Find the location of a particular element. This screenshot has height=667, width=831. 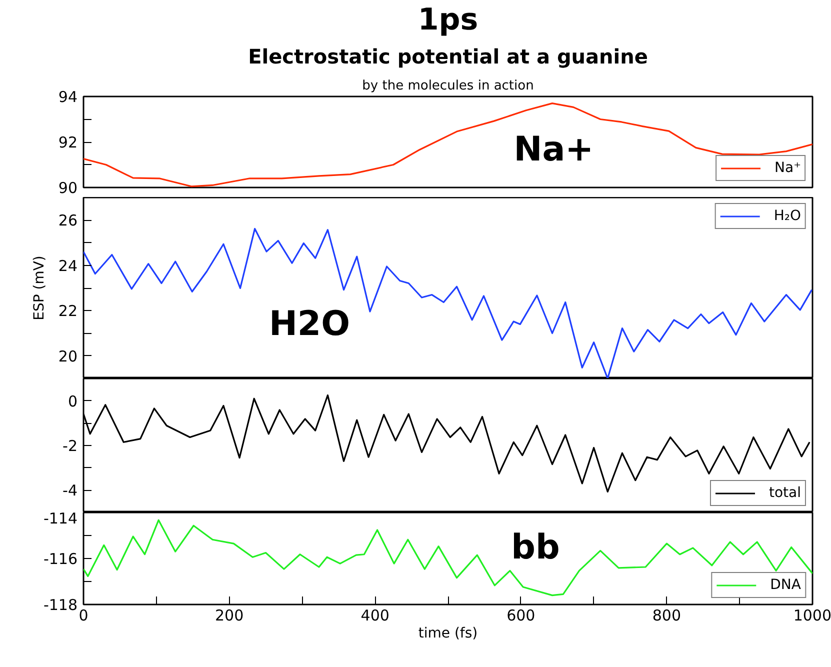

legend-label: total is located at coordinates (784, 493).